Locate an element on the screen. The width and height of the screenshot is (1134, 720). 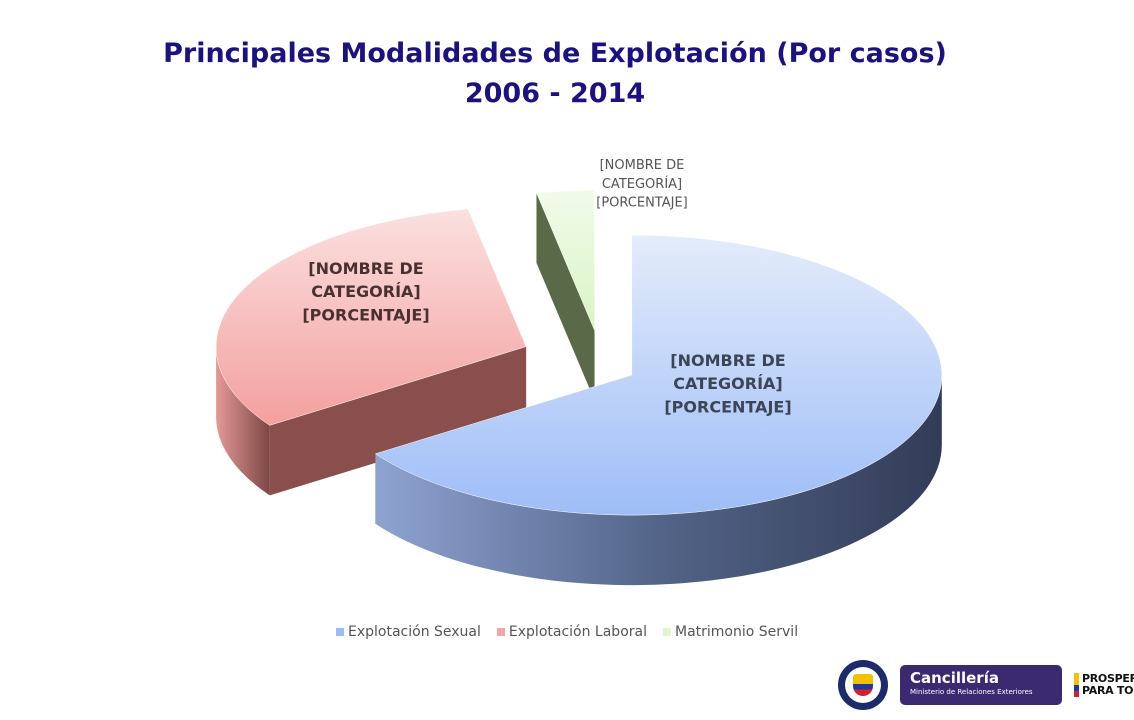
legend-item-laboral: Explotación Laboral is located at coordinates (571, 632).